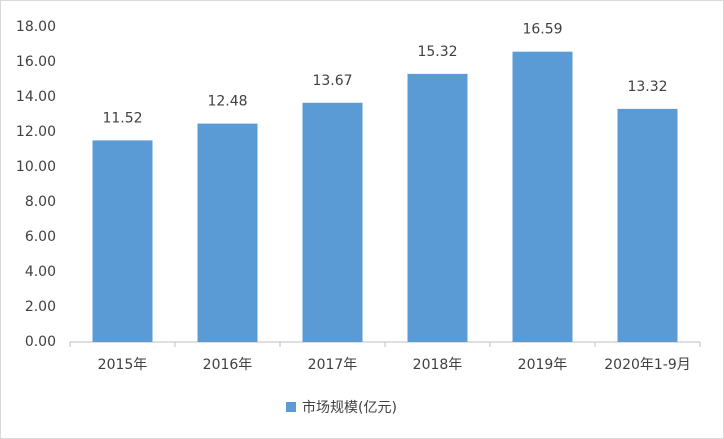 The image size is (724, 439). Describe the element at coordinates (349, 407) in the screenshot. I see `legend-label: 市场规模(亿元)` at that location.